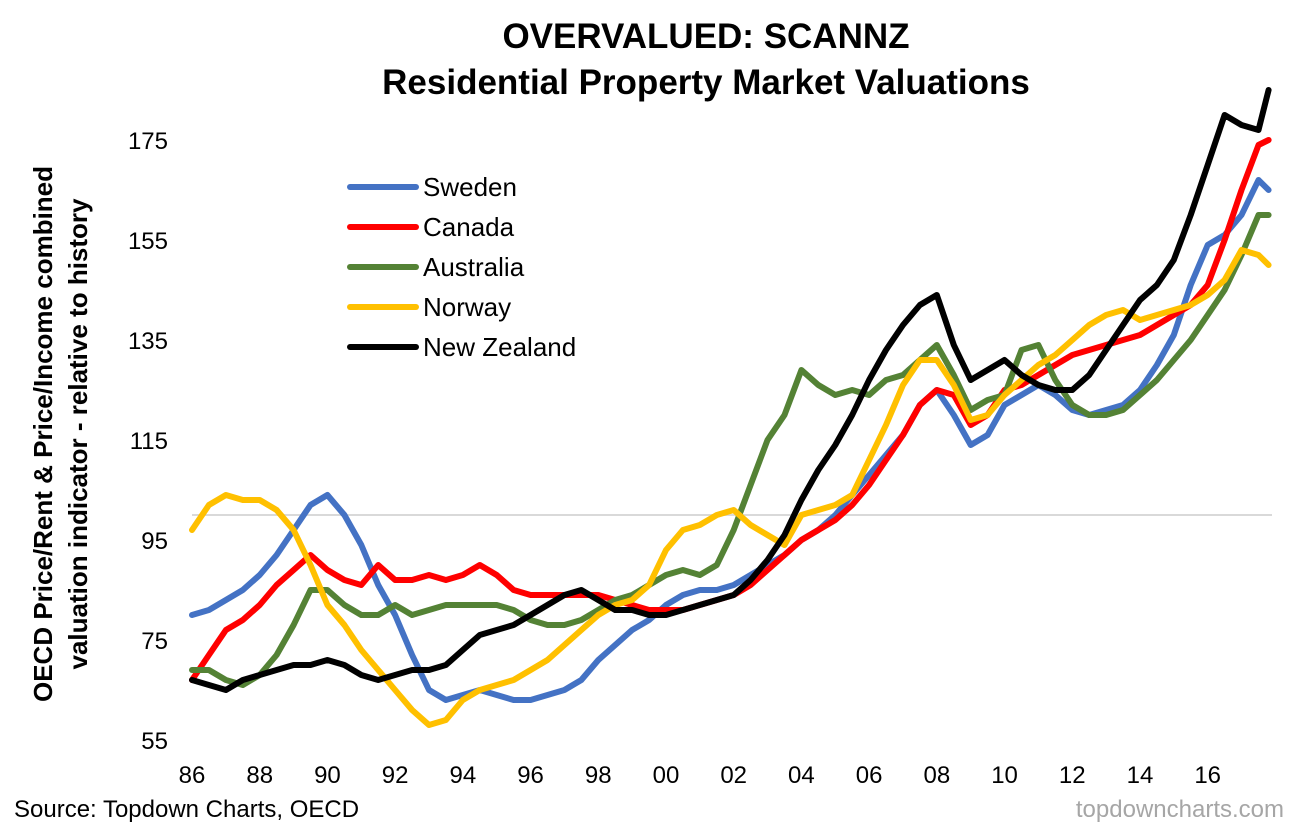 Image resolution: width=1312 pixels, height=832 pixels. I want to click on legend-label-new-zealand: New Zealand, so click(499, 347).